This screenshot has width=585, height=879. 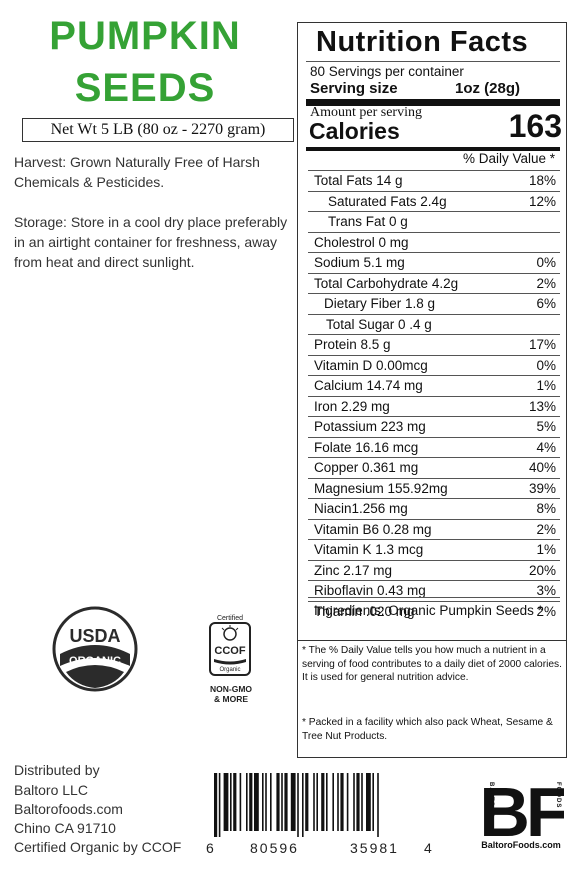 I want to click on nutrient-row: Copper 0.361 mg 40%, so click(x=434, y=467).